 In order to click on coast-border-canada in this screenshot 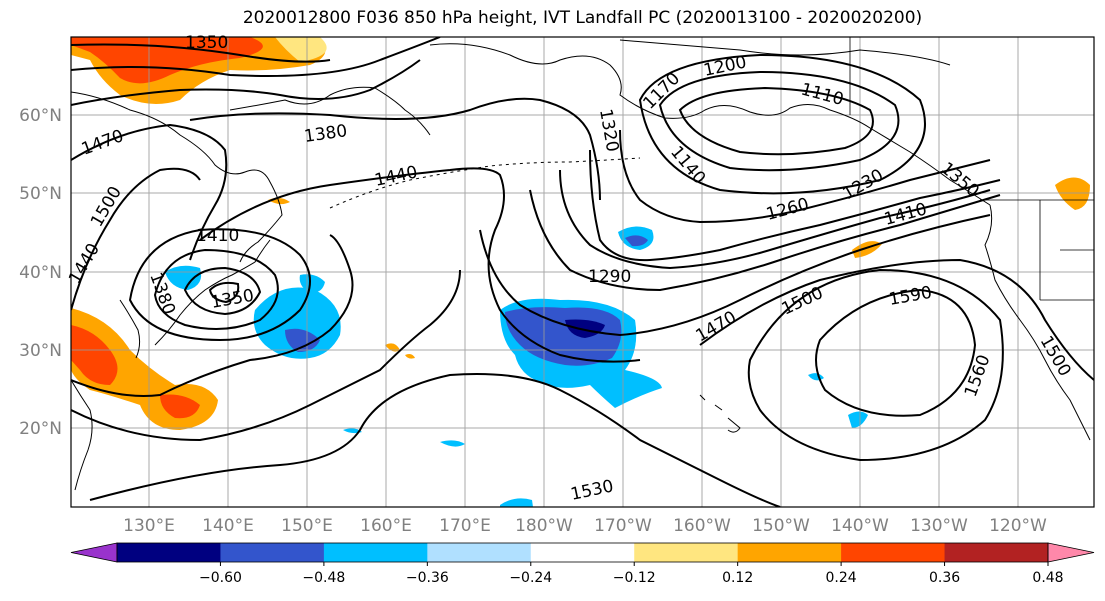, I will do `click(971, 169)`.